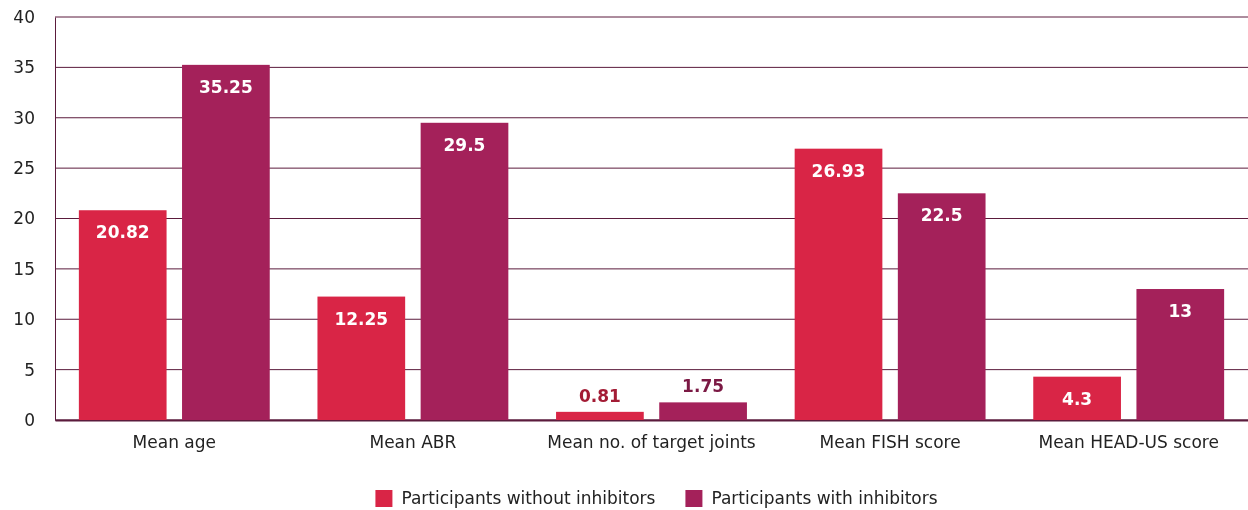 This screenshot has width=1248, height=510. I want to click on data-label: 35.25, so click(226, 86).